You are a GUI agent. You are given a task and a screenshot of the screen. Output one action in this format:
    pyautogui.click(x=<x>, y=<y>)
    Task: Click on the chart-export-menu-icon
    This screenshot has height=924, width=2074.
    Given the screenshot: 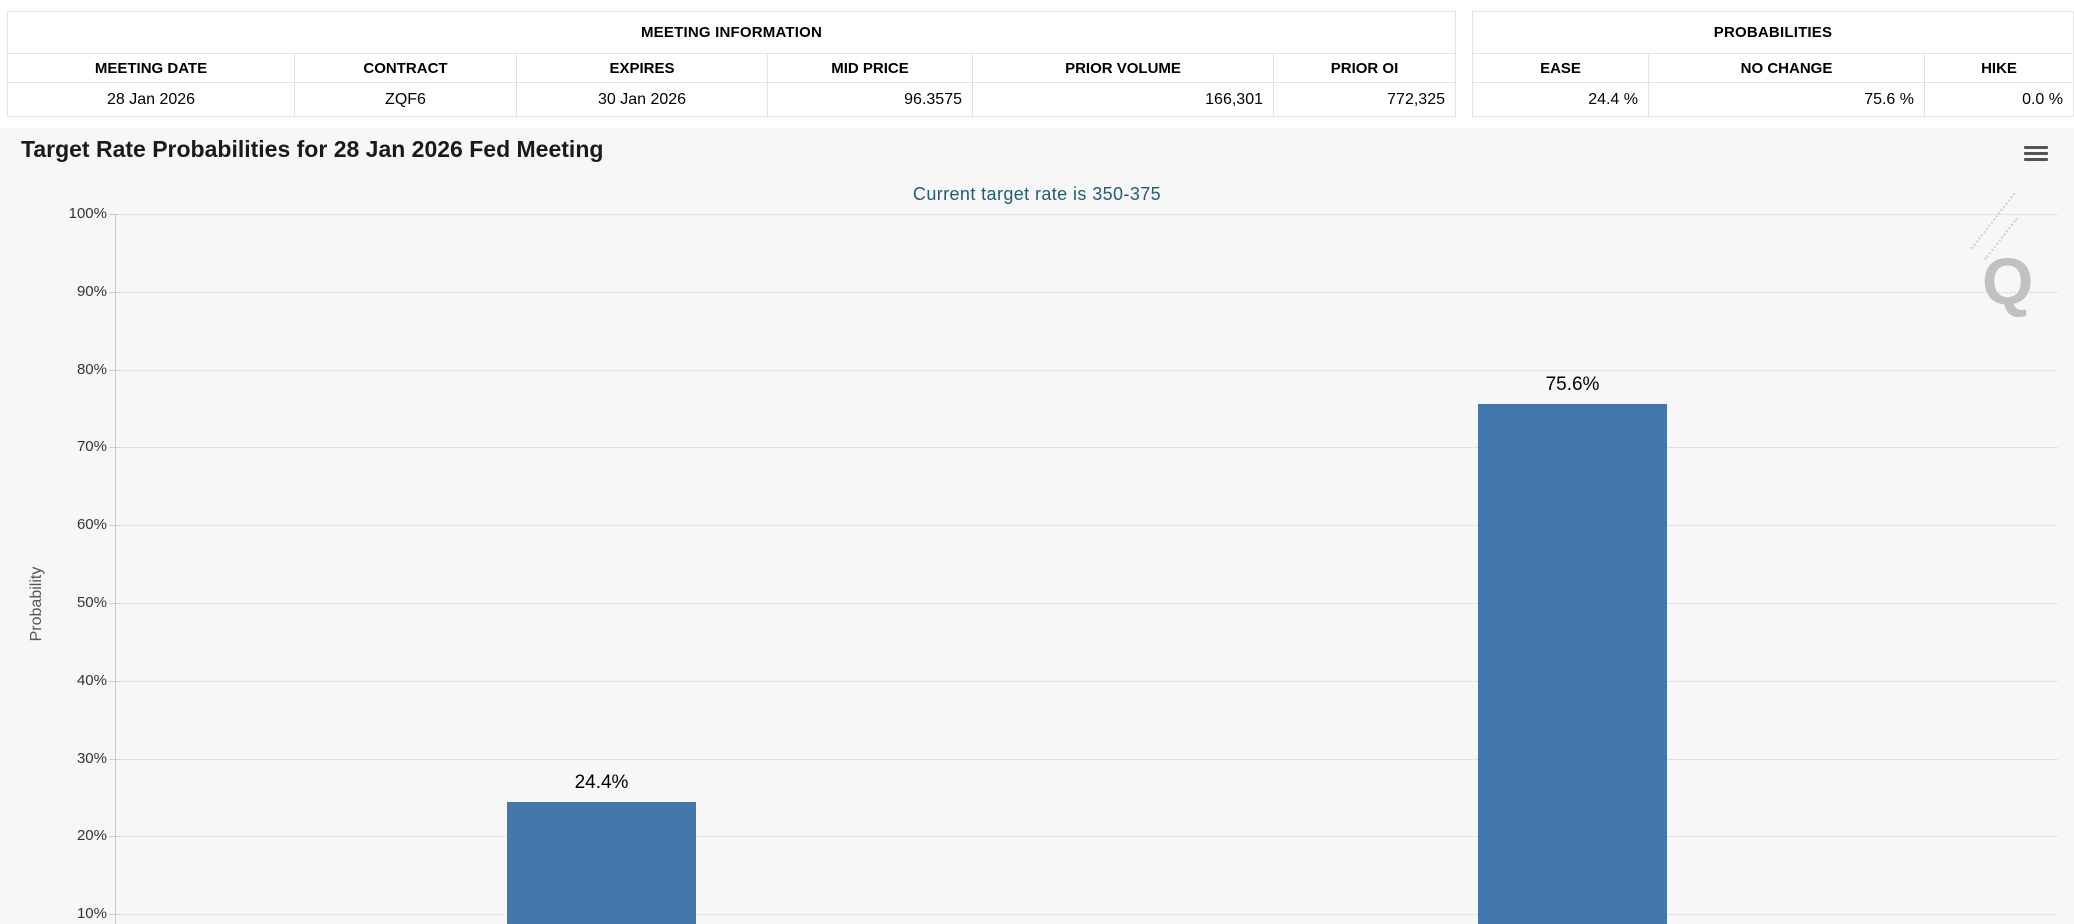 What is the action you would take?
    pyautogui.click(x=2036, y=154)
    